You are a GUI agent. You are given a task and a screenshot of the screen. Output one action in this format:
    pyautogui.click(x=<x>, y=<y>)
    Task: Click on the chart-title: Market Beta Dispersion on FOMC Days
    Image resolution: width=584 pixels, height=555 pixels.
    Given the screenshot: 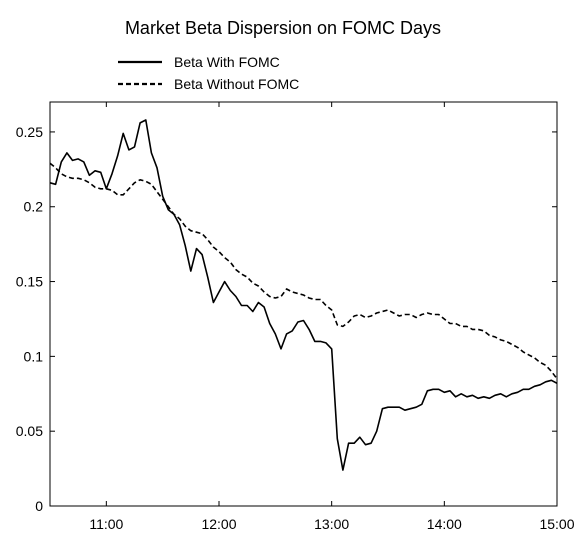 What is the action you would take?
    pyautogui.click(x=283, y=28)
    